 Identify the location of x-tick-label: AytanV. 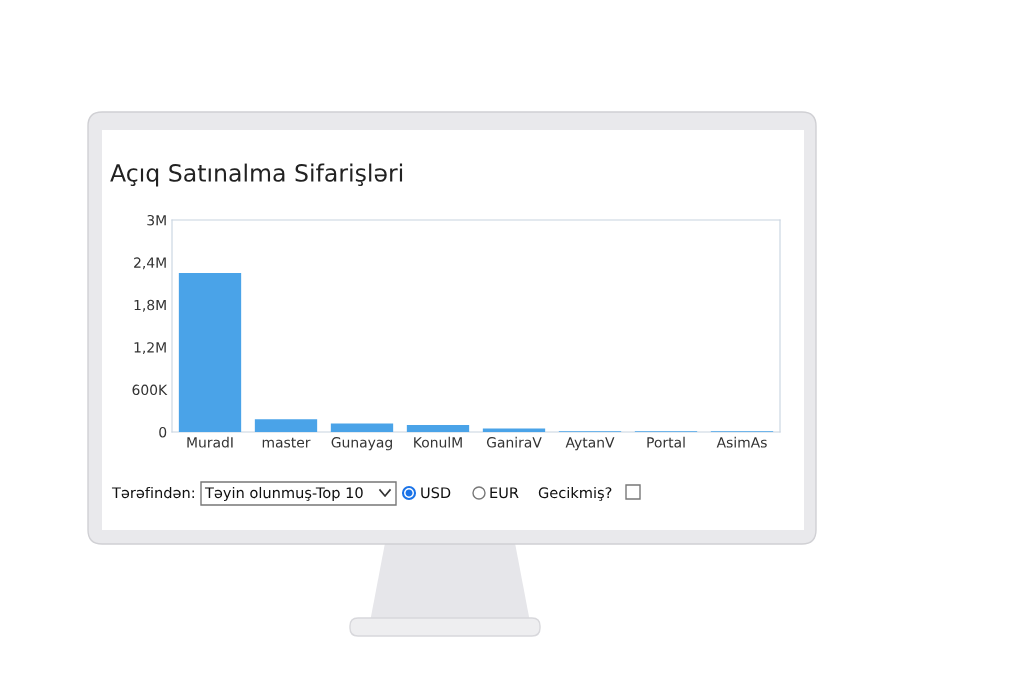
(590, 444).